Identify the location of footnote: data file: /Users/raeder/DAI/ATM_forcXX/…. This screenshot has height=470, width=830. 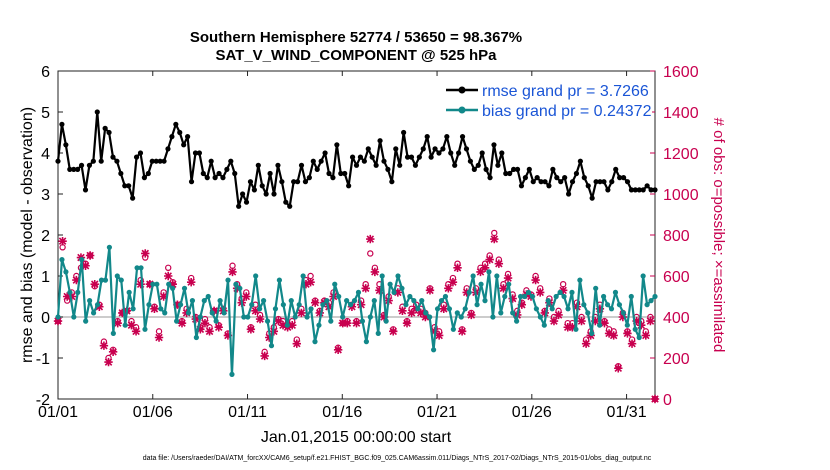
(397, 458).